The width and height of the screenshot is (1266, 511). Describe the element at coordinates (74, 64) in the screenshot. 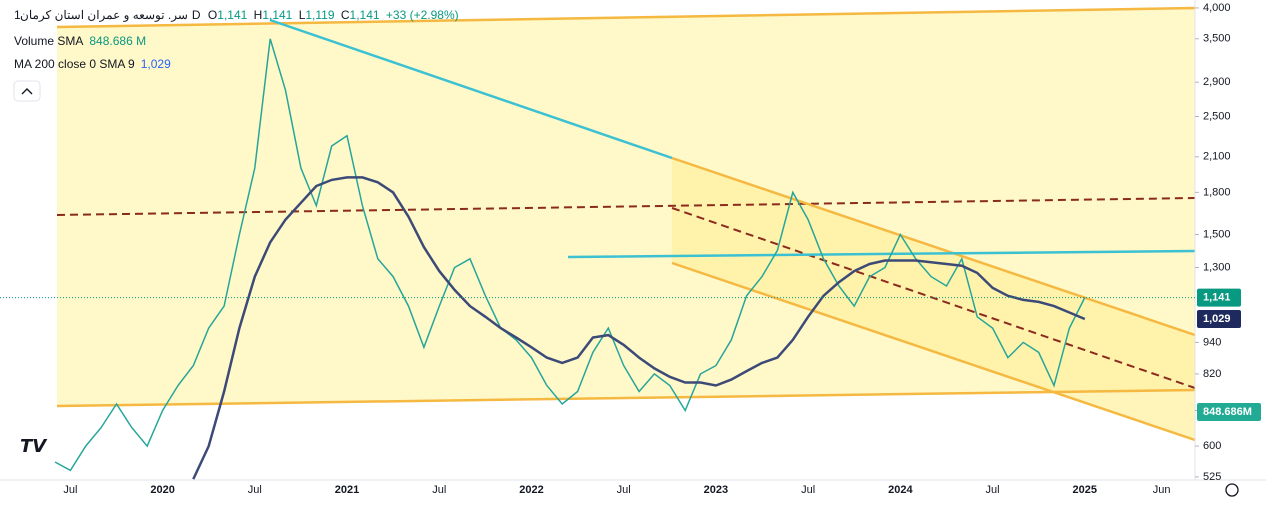

I see `ma-label: MA 200 close 0 SMA 9` at that location.